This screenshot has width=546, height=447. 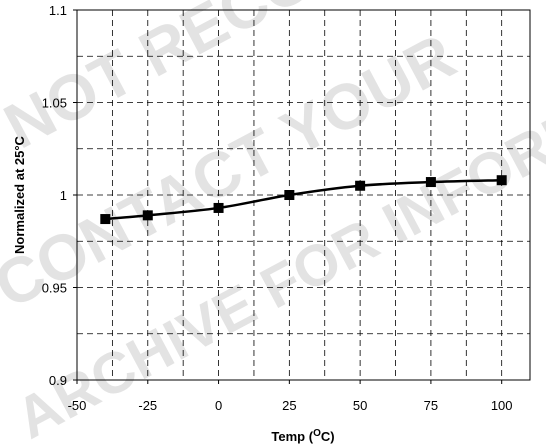 I want to click on y-tick-label: 1.05, so click(x=54, y=103).